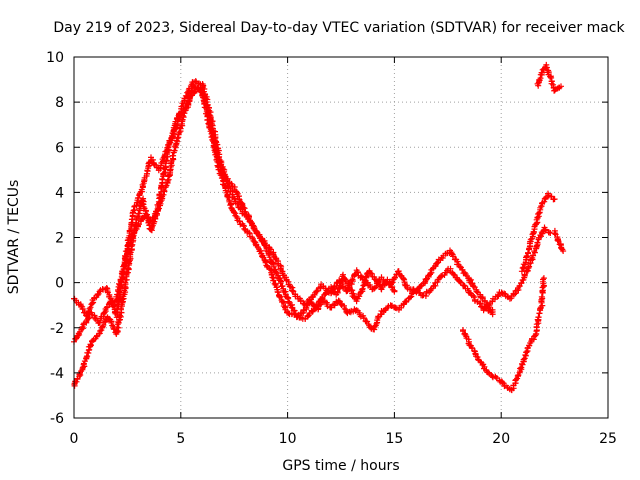 Image resolution: width=640 pixels, height=480 pixels. I want to click on series-track-F, so click(538, 232).